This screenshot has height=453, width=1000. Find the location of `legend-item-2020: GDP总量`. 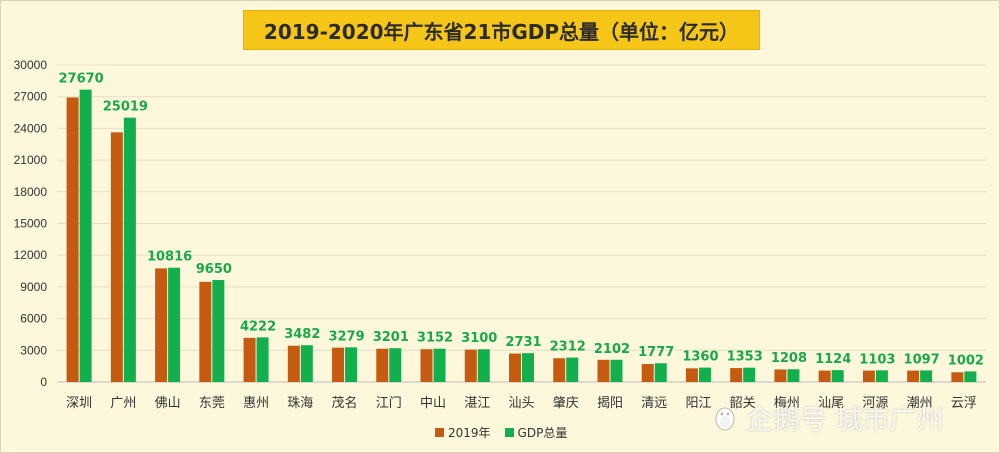

legend-item-2020: GDP总量 is located at coordinates (536, 432).